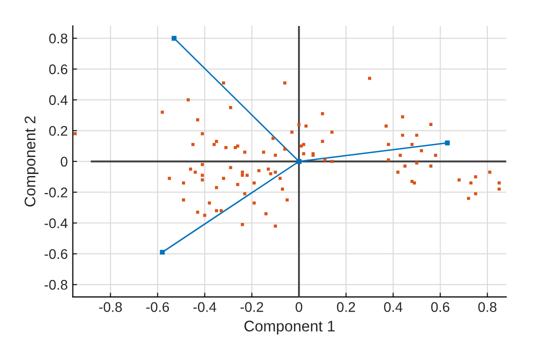 Image resolution: width=560 pixels, height=337 pixels. I want to click on y-axis-title: Component 2, so click(31, 161).